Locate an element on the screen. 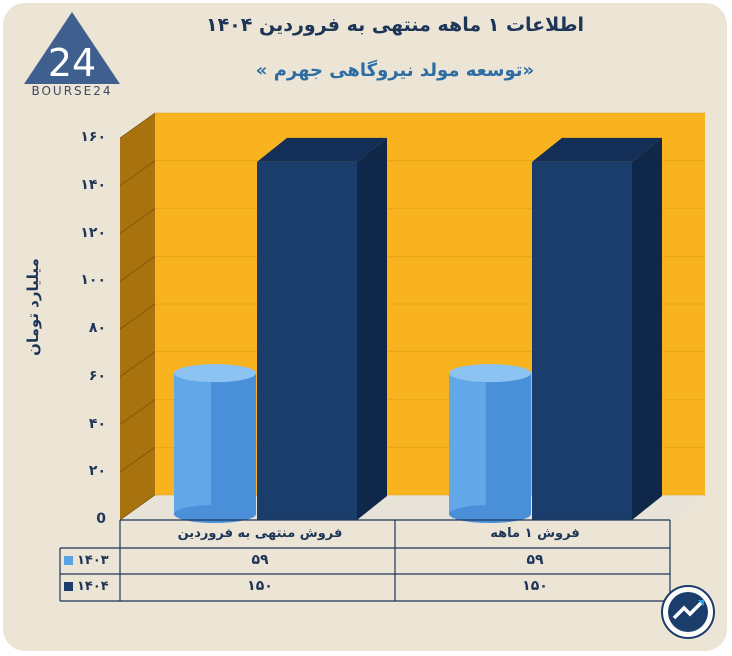  table-cell-1403-1: ۵۹ is located at coordinates (535, 560).